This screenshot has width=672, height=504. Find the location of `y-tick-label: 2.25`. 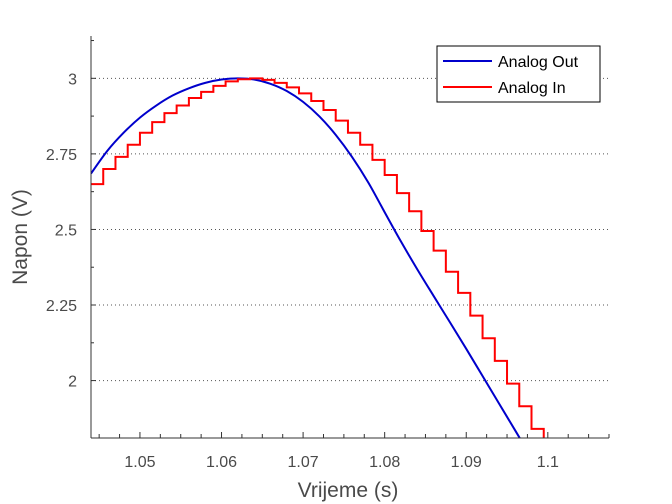

y-tick-label: 2.25 is located at coordinates (61, 306).